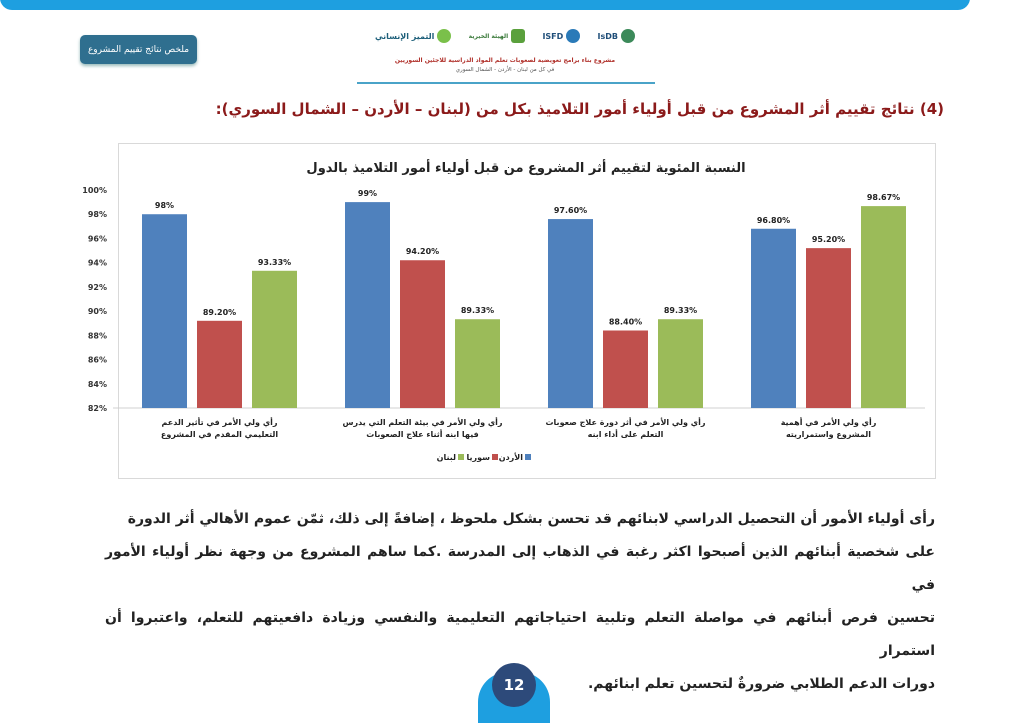 This screenshot has height=723, width=1024. What do you see at coordinates (485, 5) in the screenshot?
I see `top-banner` at bounding box center [485, 5].